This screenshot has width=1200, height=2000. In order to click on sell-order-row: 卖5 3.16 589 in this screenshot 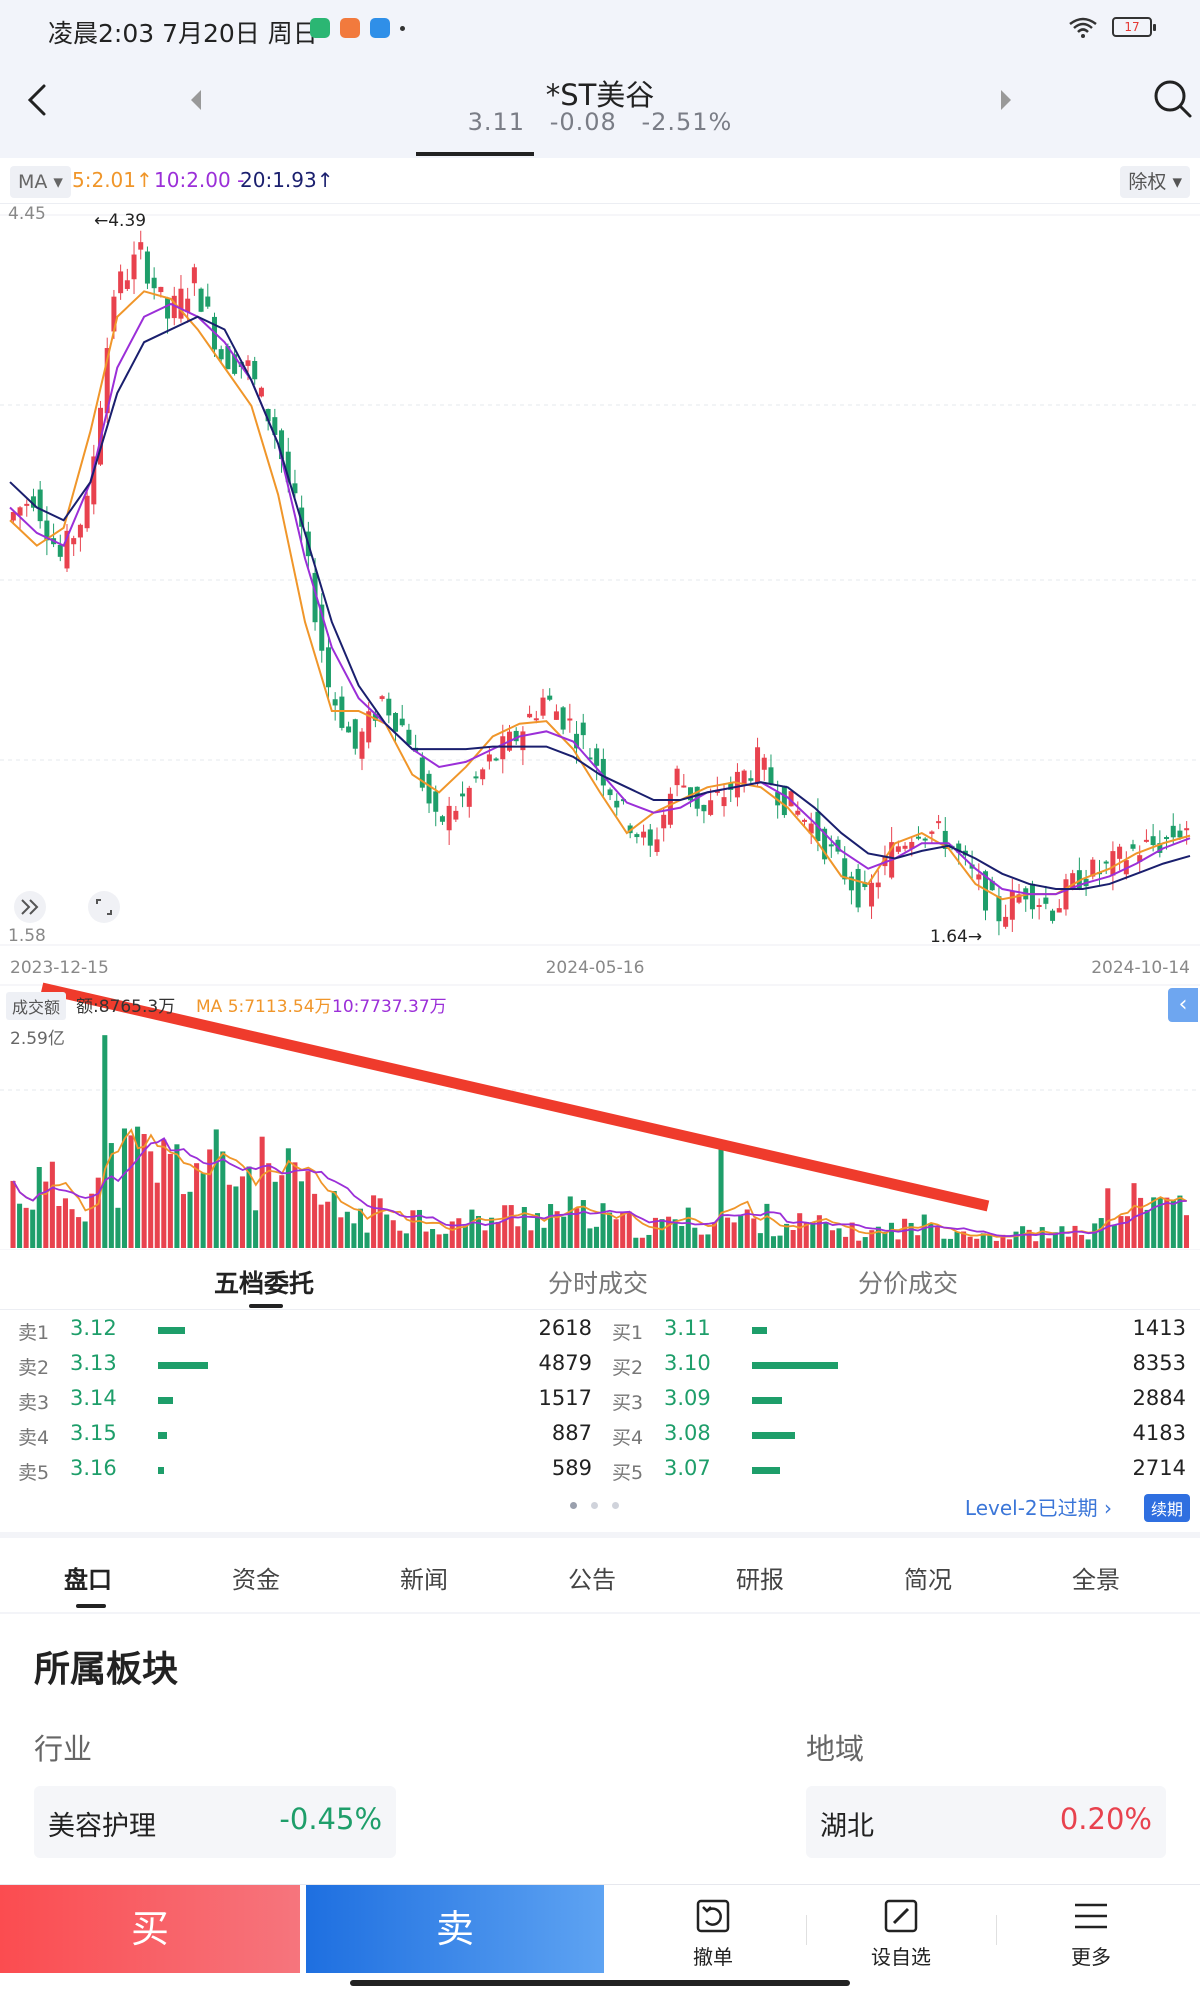, I will do `click(305, 1473)`.